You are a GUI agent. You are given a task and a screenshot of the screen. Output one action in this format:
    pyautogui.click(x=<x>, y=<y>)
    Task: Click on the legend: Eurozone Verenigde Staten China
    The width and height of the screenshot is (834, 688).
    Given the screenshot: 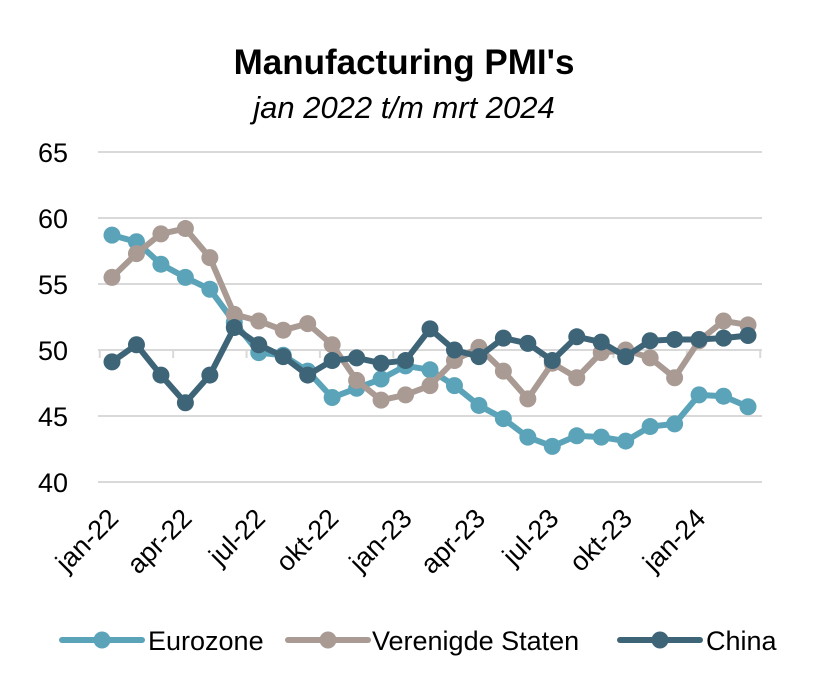 What is the action you would take?
    pyautogui.click(x=418, y=641)
    